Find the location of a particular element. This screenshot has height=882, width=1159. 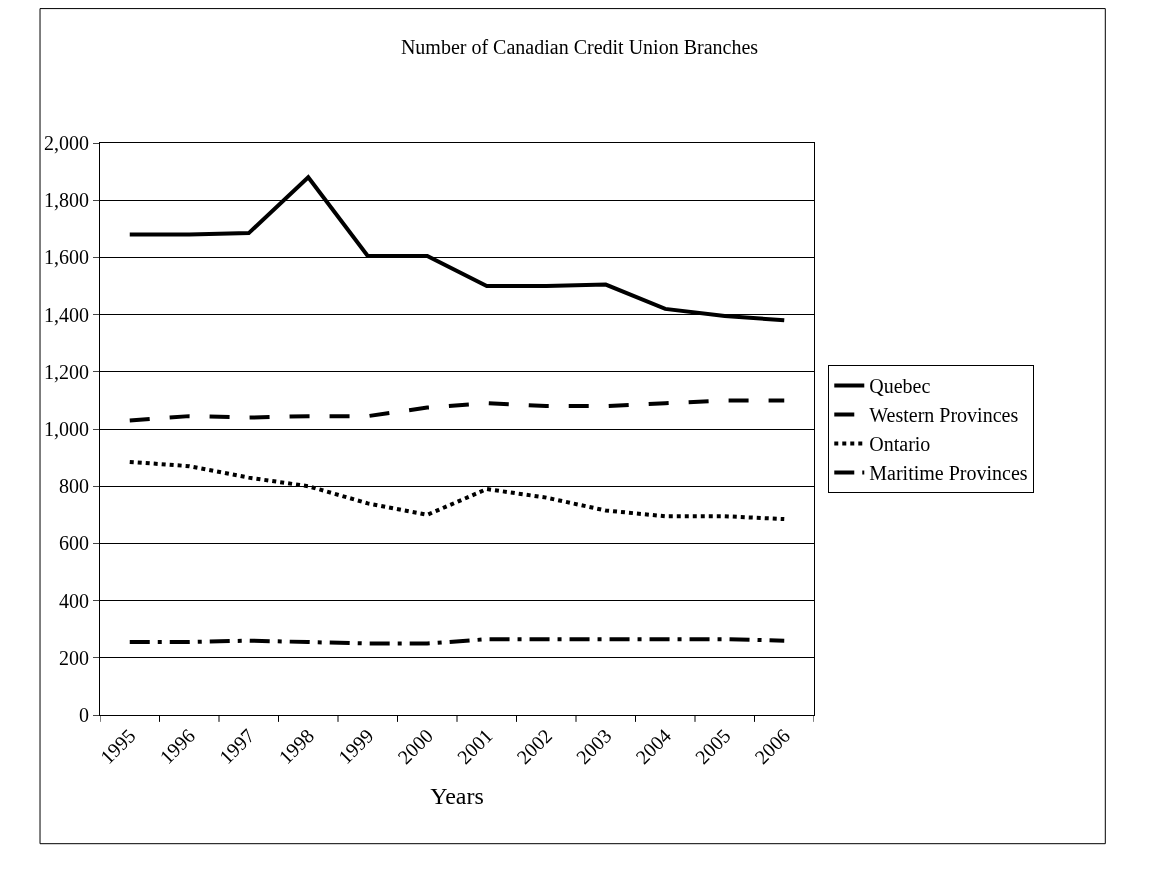

x-axis-title: Years is located at coordinates (457, 796).